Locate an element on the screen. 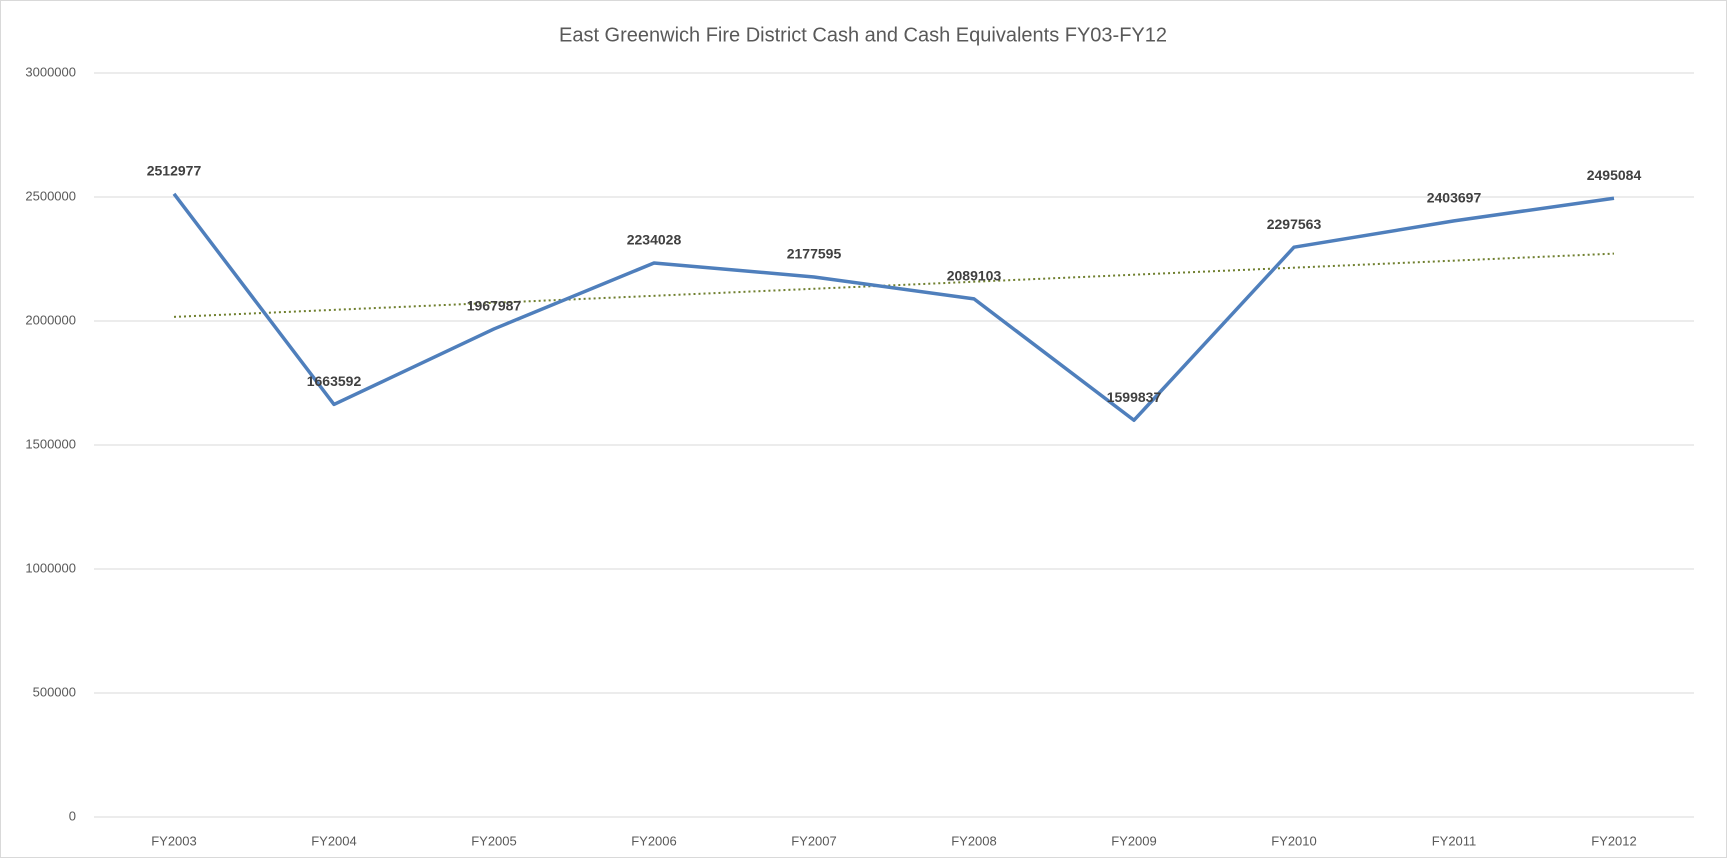  y-tick-label: 500000 is located at coordinates (54, 691).